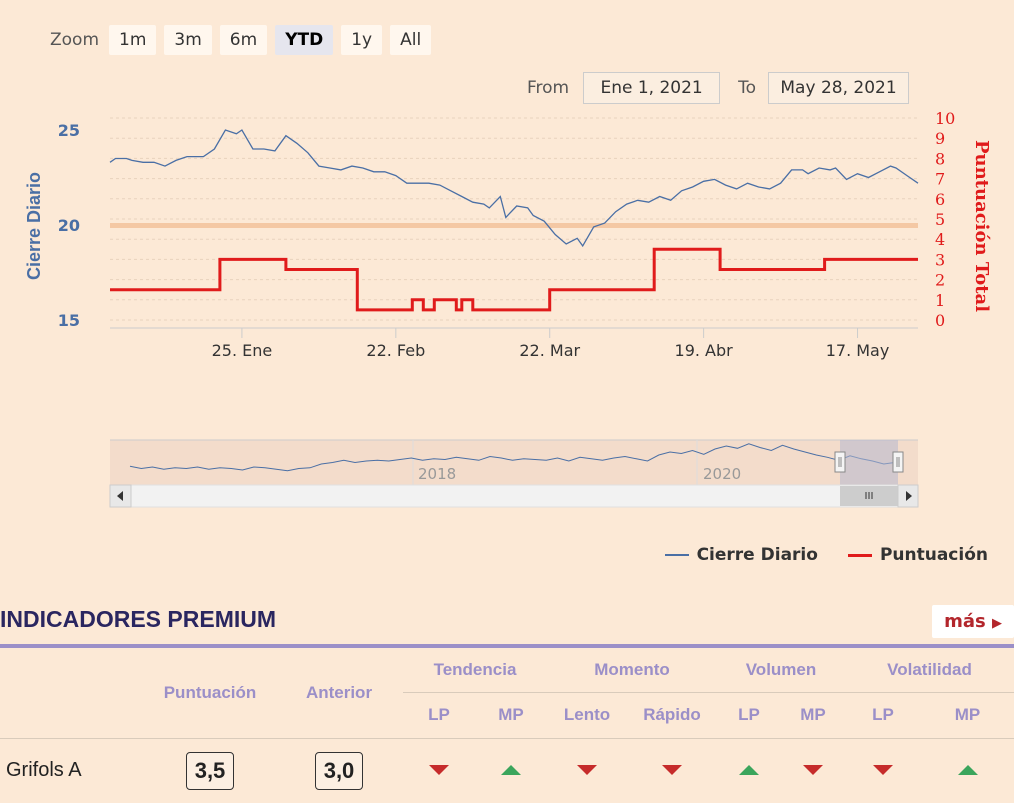 The height and width of the screenshot is (803, 1014). What do you see at coordinates (475, 670) in the screenshot?
I see `header-group-tendencia: Tendencia` at bounding box center [475, 670].